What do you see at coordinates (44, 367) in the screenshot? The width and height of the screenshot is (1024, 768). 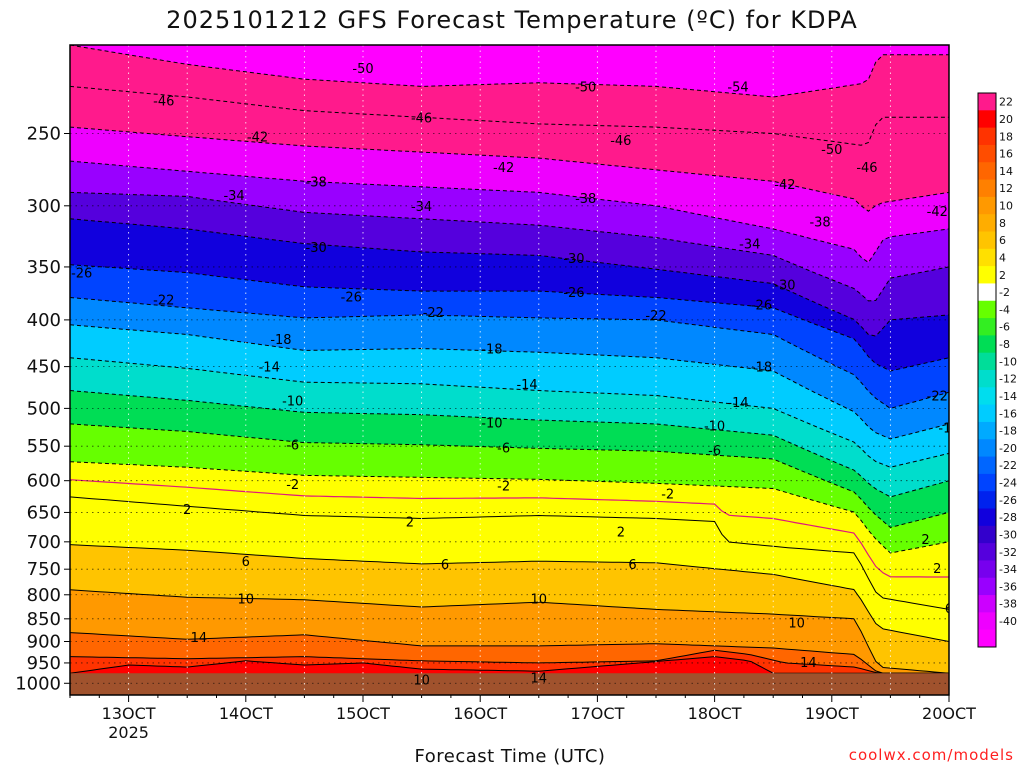 I see `y-tick-label: 450` at bounding box center [44, 367].